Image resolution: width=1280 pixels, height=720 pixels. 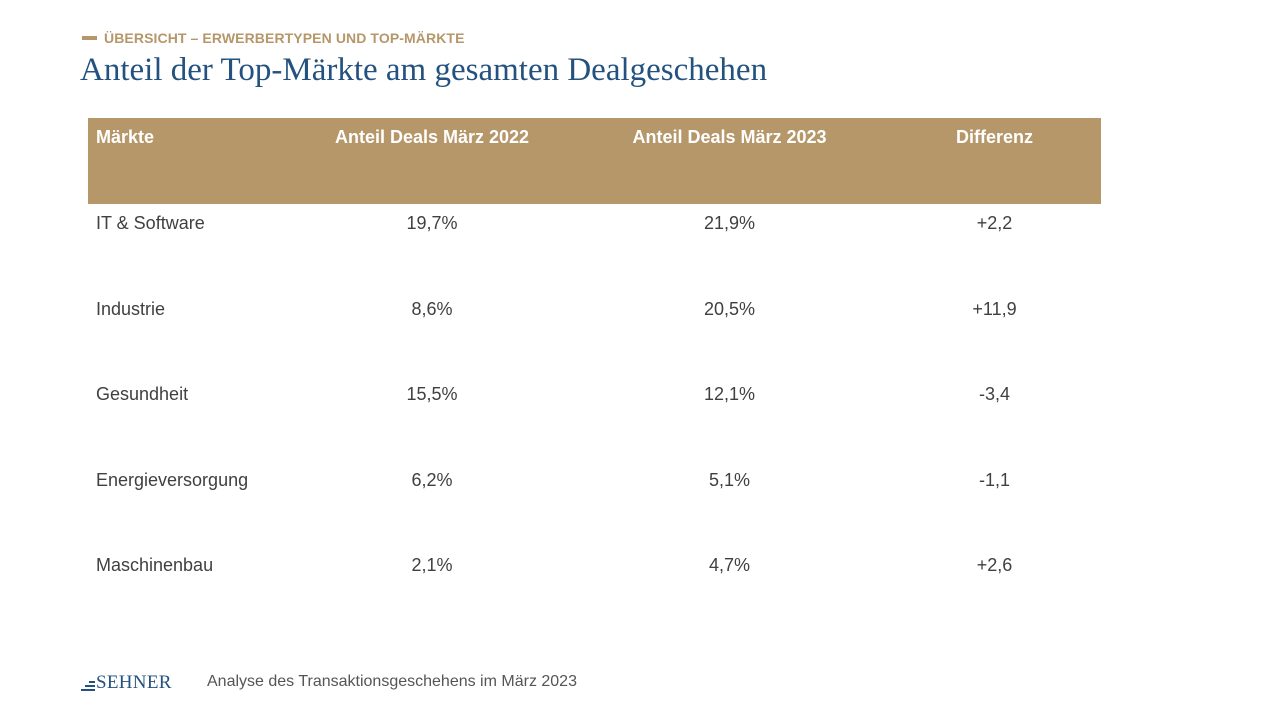 What do you see at coordinates (432, 308) in the screenshot?
I see `share-2022: 8,6%` at bounding box center [432, 308].